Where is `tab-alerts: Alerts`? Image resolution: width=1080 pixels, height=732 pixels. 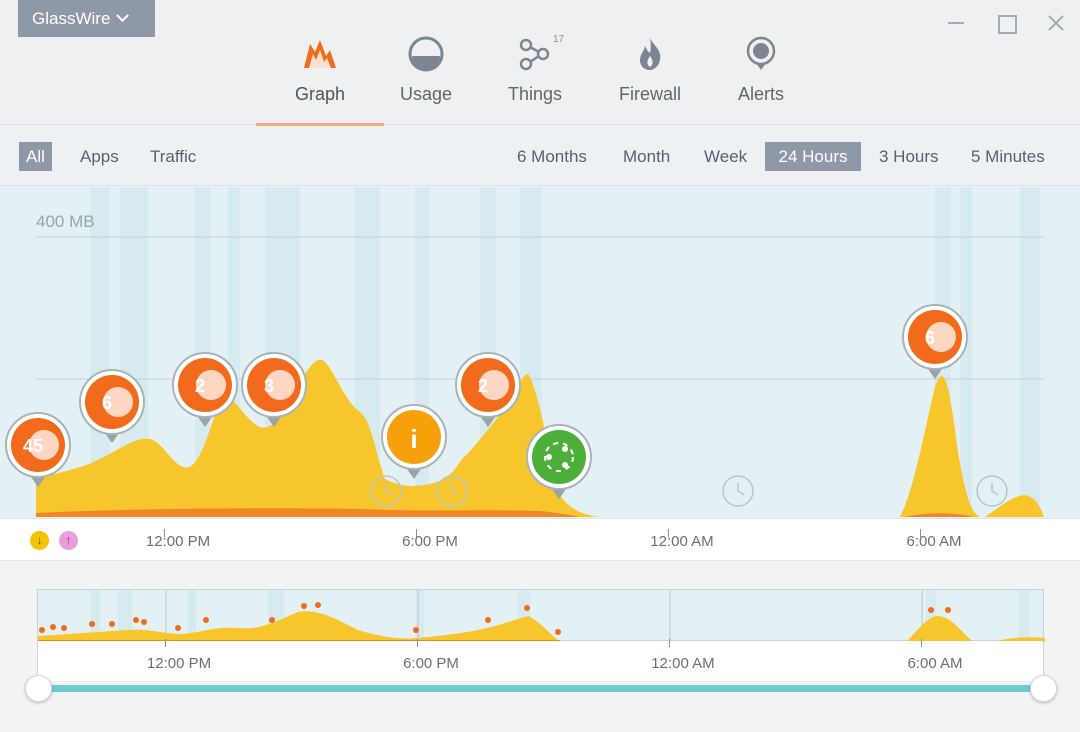
tab-alerts: Alerts is located at coordinates (761, 77).